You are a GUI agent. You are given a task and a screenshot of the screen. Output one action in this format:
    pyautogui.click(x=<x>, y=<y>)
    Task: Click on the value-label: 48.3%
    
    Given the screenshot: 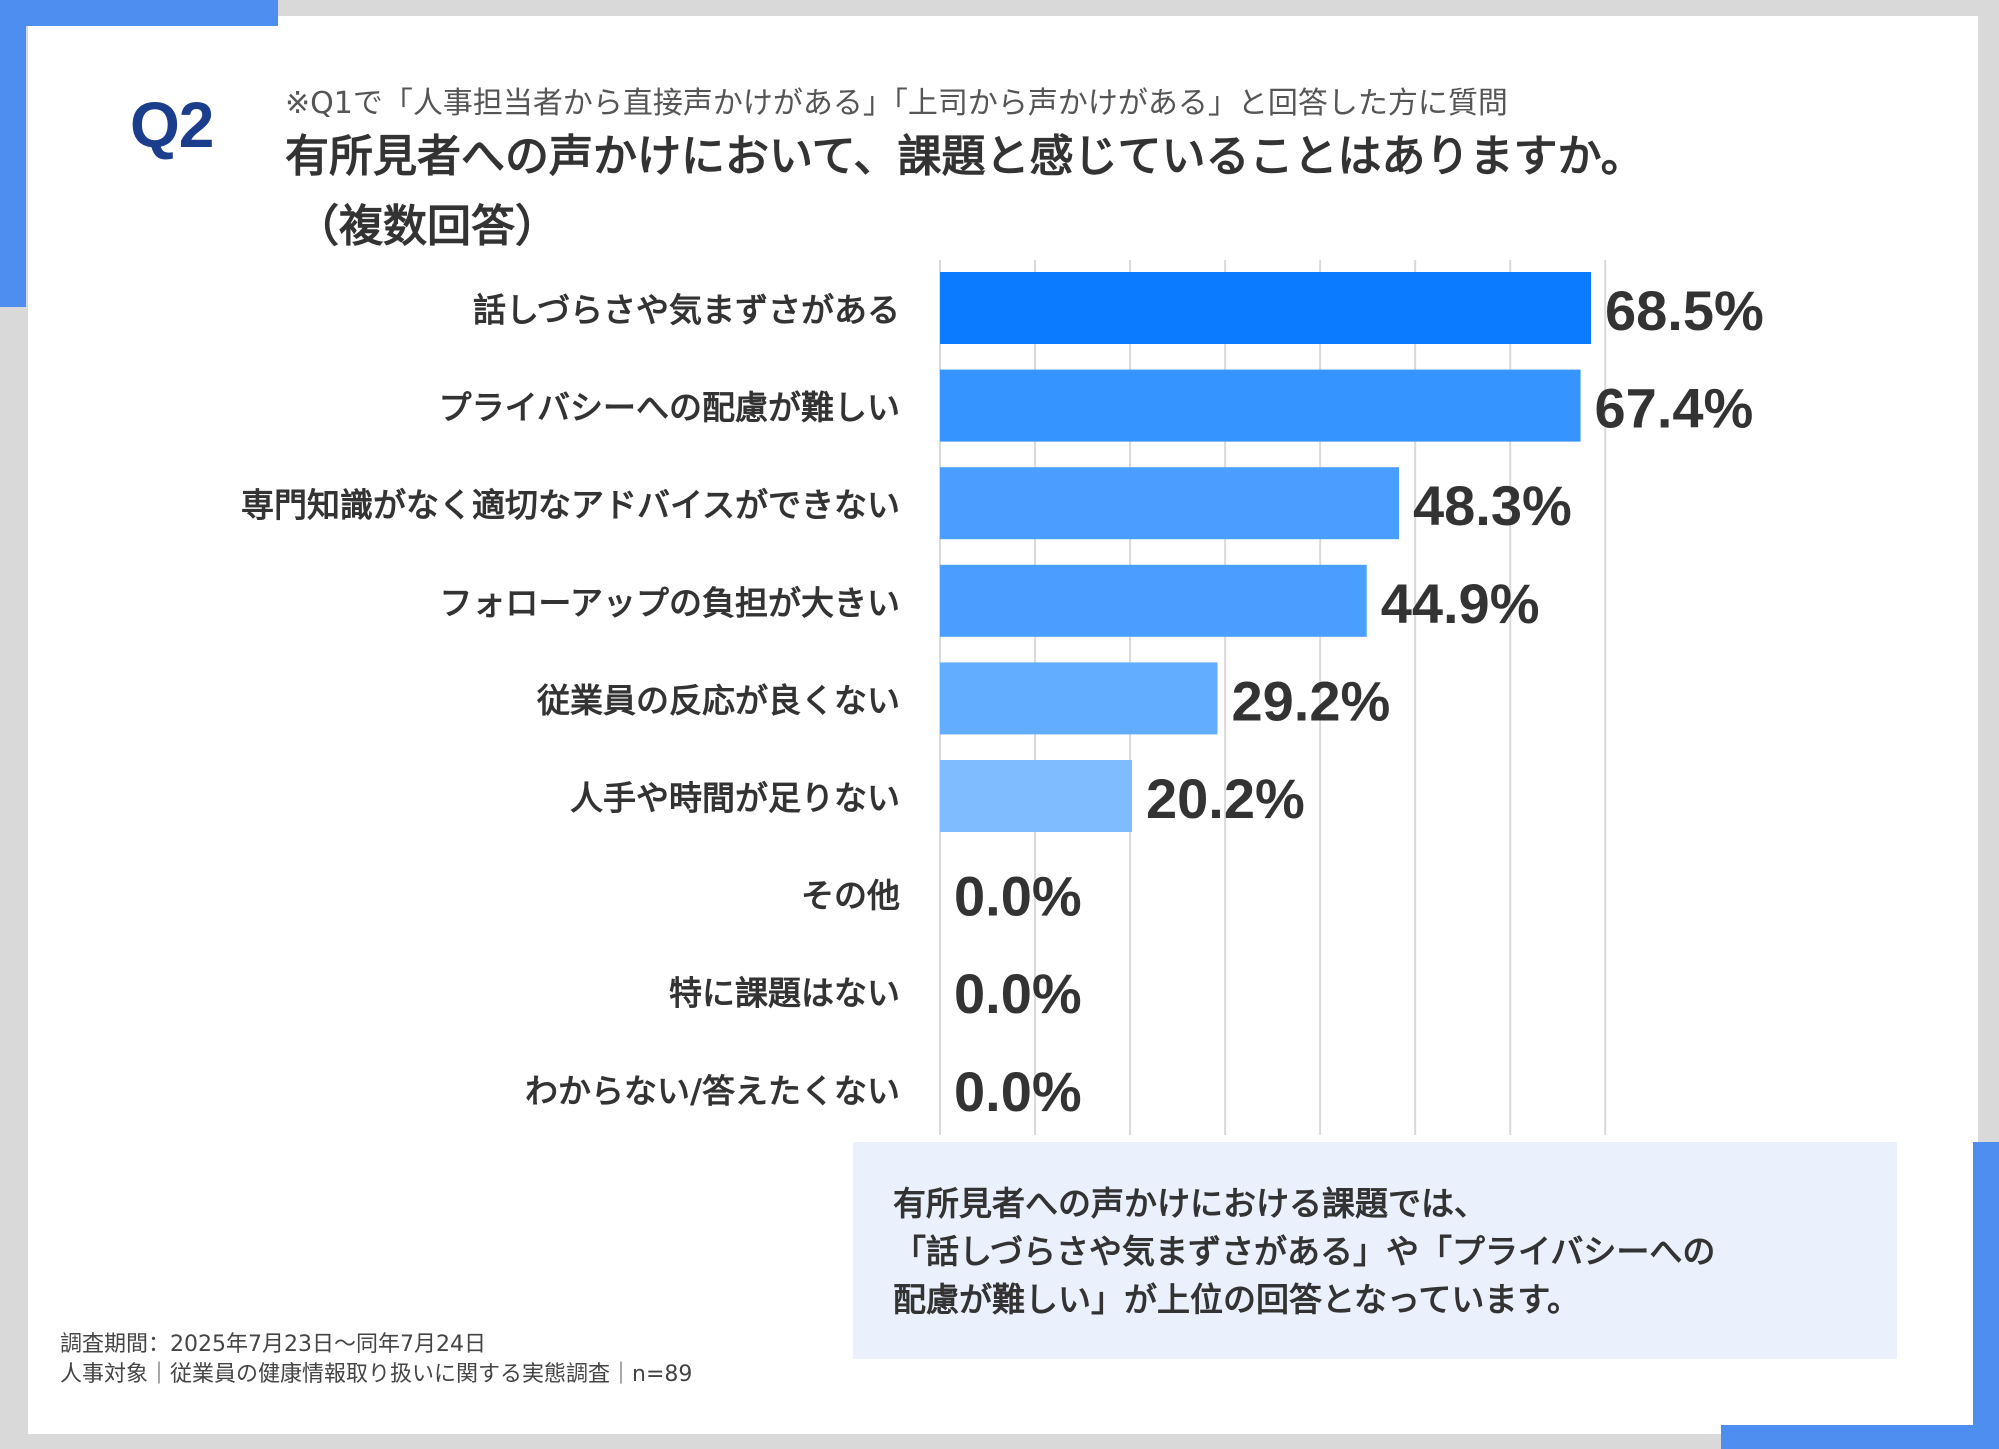 What is the action you would take?
    pyautogui.click(x=1492, y=505)
    